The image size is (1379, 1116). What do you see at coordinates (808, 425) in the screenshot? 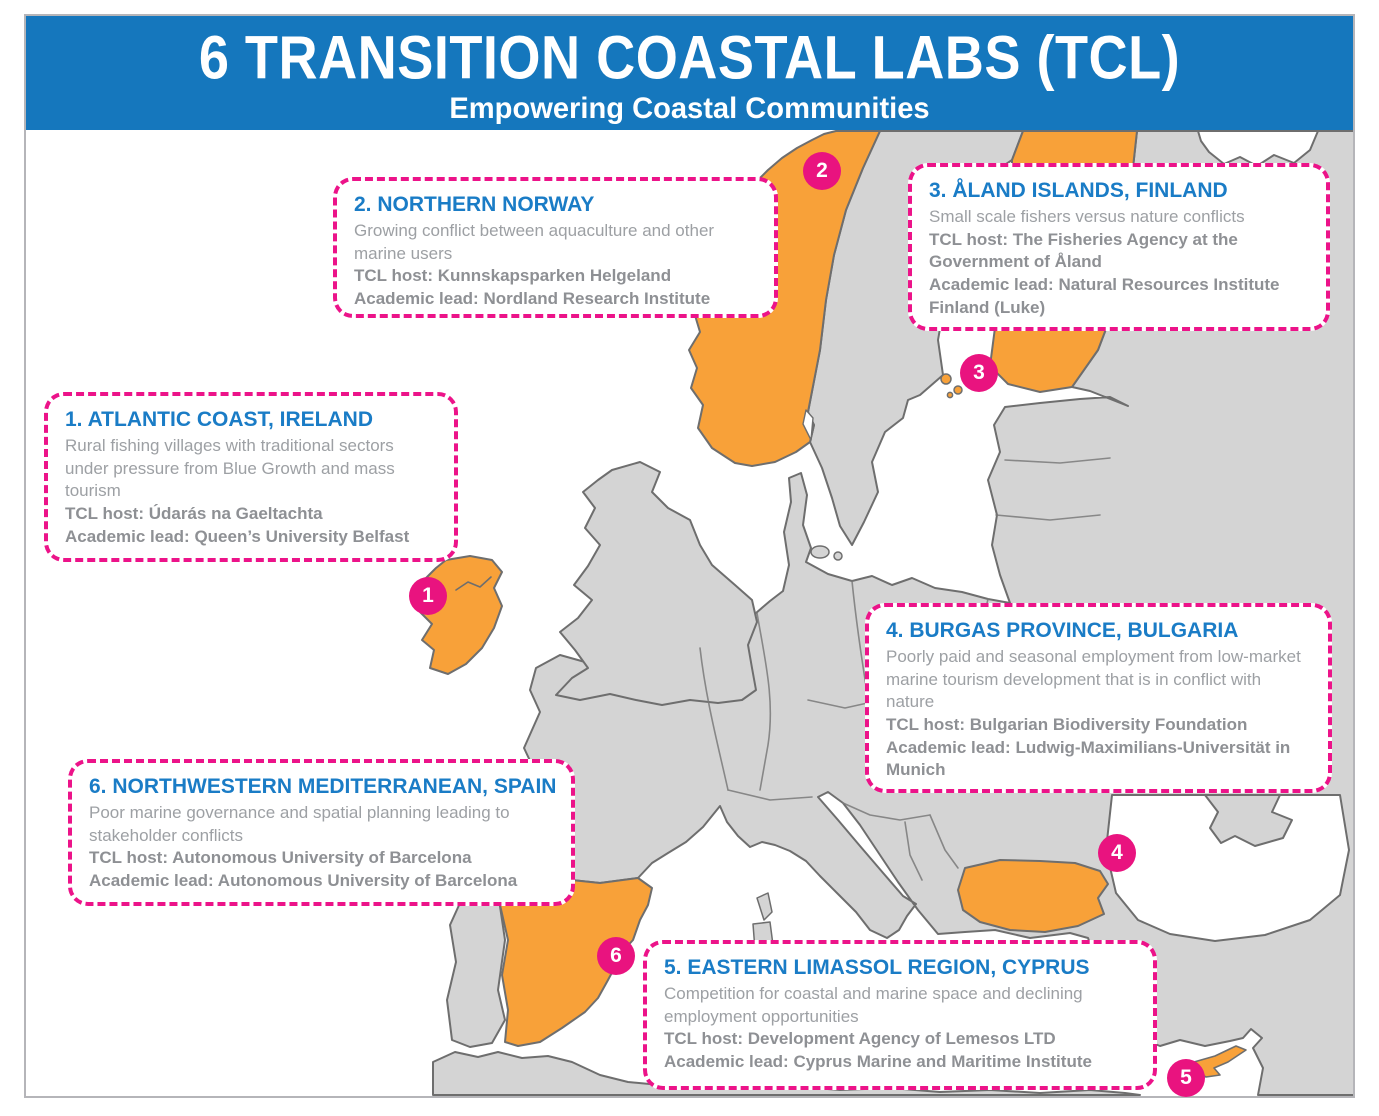
I see `oslofjord-inlet` at bounding box center [808, 425].